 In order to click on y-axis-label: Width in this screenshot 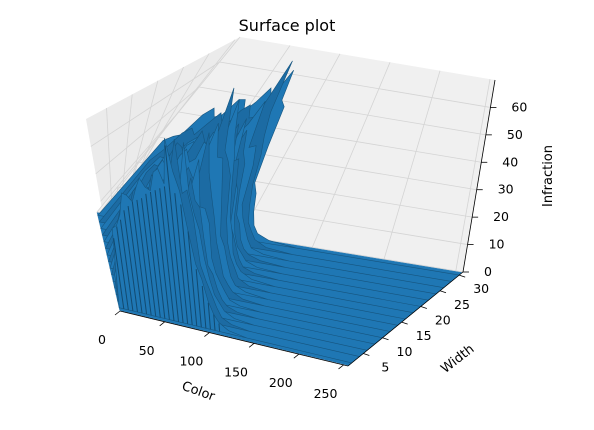, I will do `click(457, 359)`.